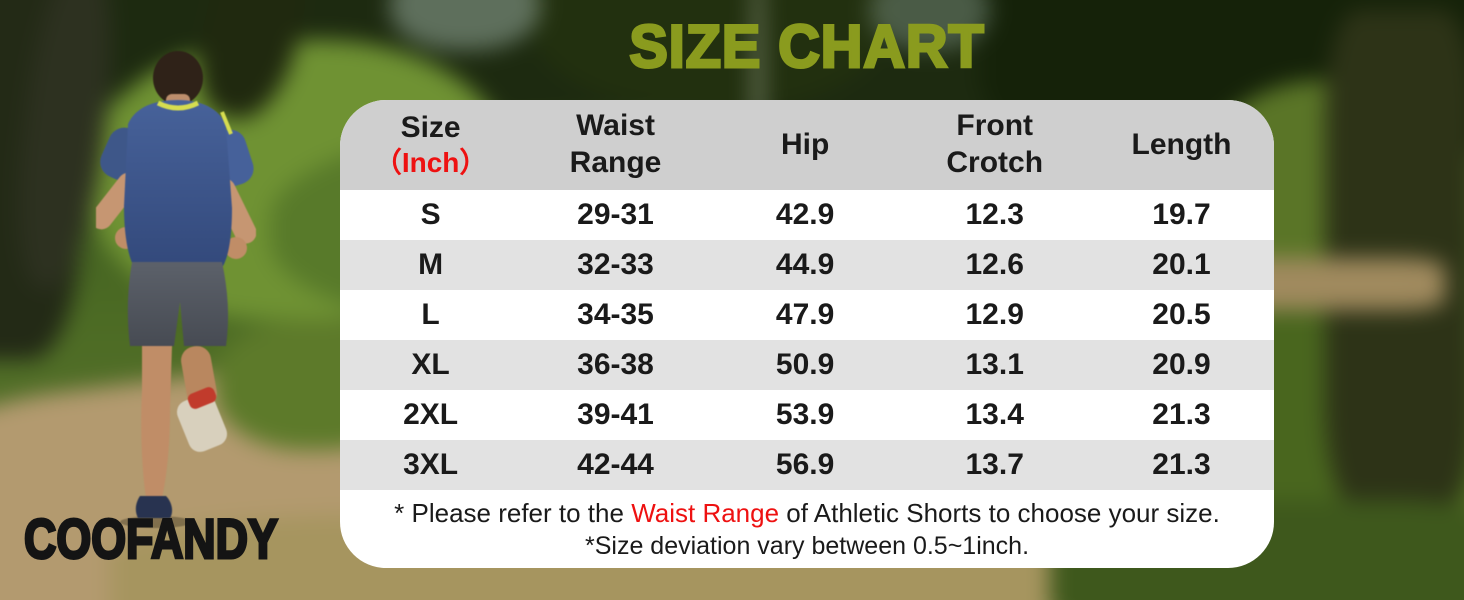 Image resolution: width=1464 pixels, height=600 pixels. Describe the element at coordinates (430, 145) in the screenshot. I see `header-cell-size: Size （Inch）` at that location.